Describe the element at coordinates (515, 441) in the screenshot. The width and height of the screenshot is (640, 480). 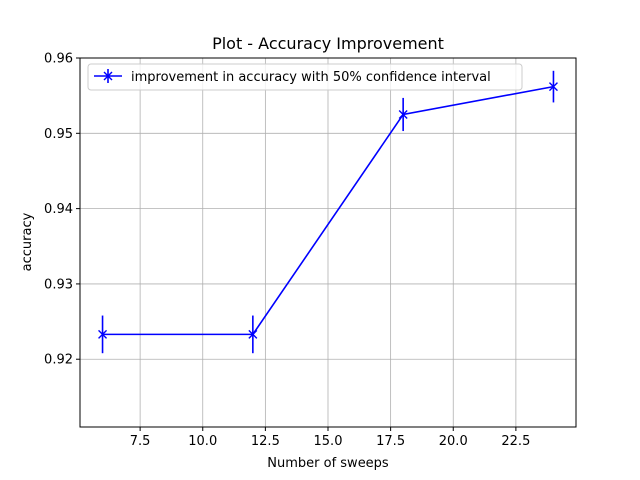
I see `x-tick-label: 22.5` at that location.